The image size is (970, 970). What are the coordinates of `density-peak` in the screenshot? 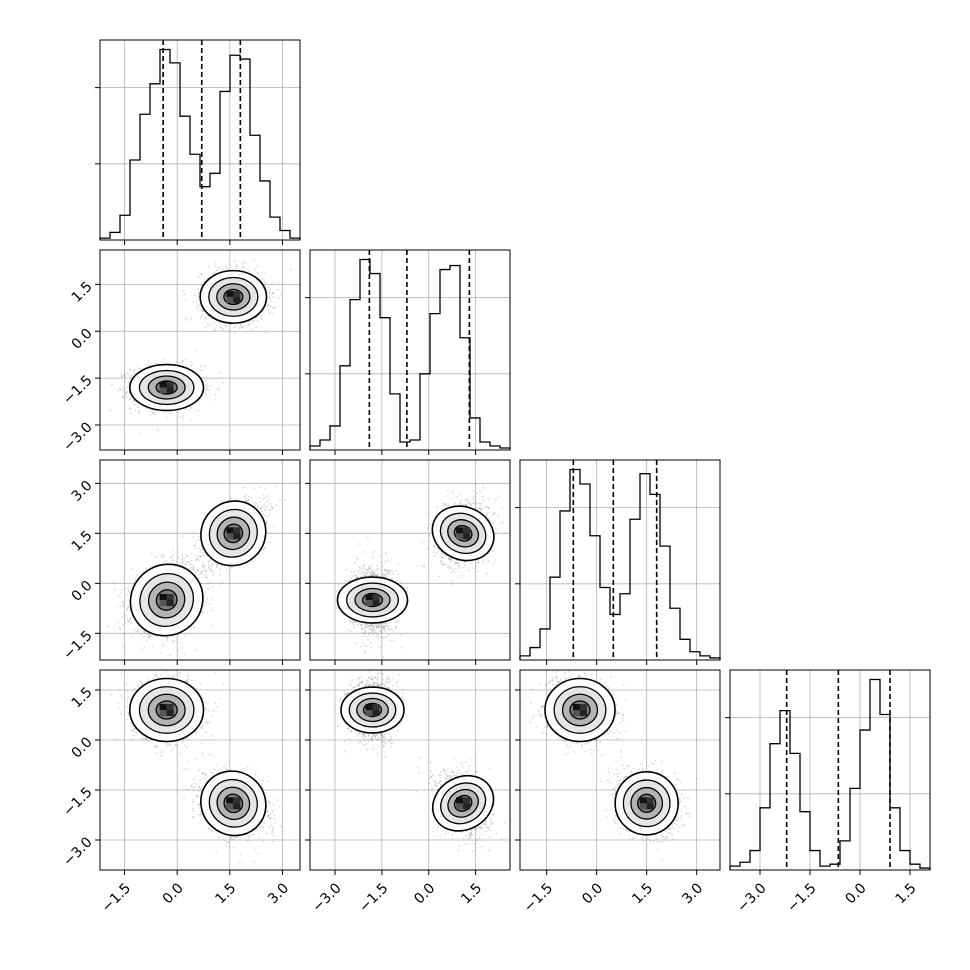 It's located at (233, 296).